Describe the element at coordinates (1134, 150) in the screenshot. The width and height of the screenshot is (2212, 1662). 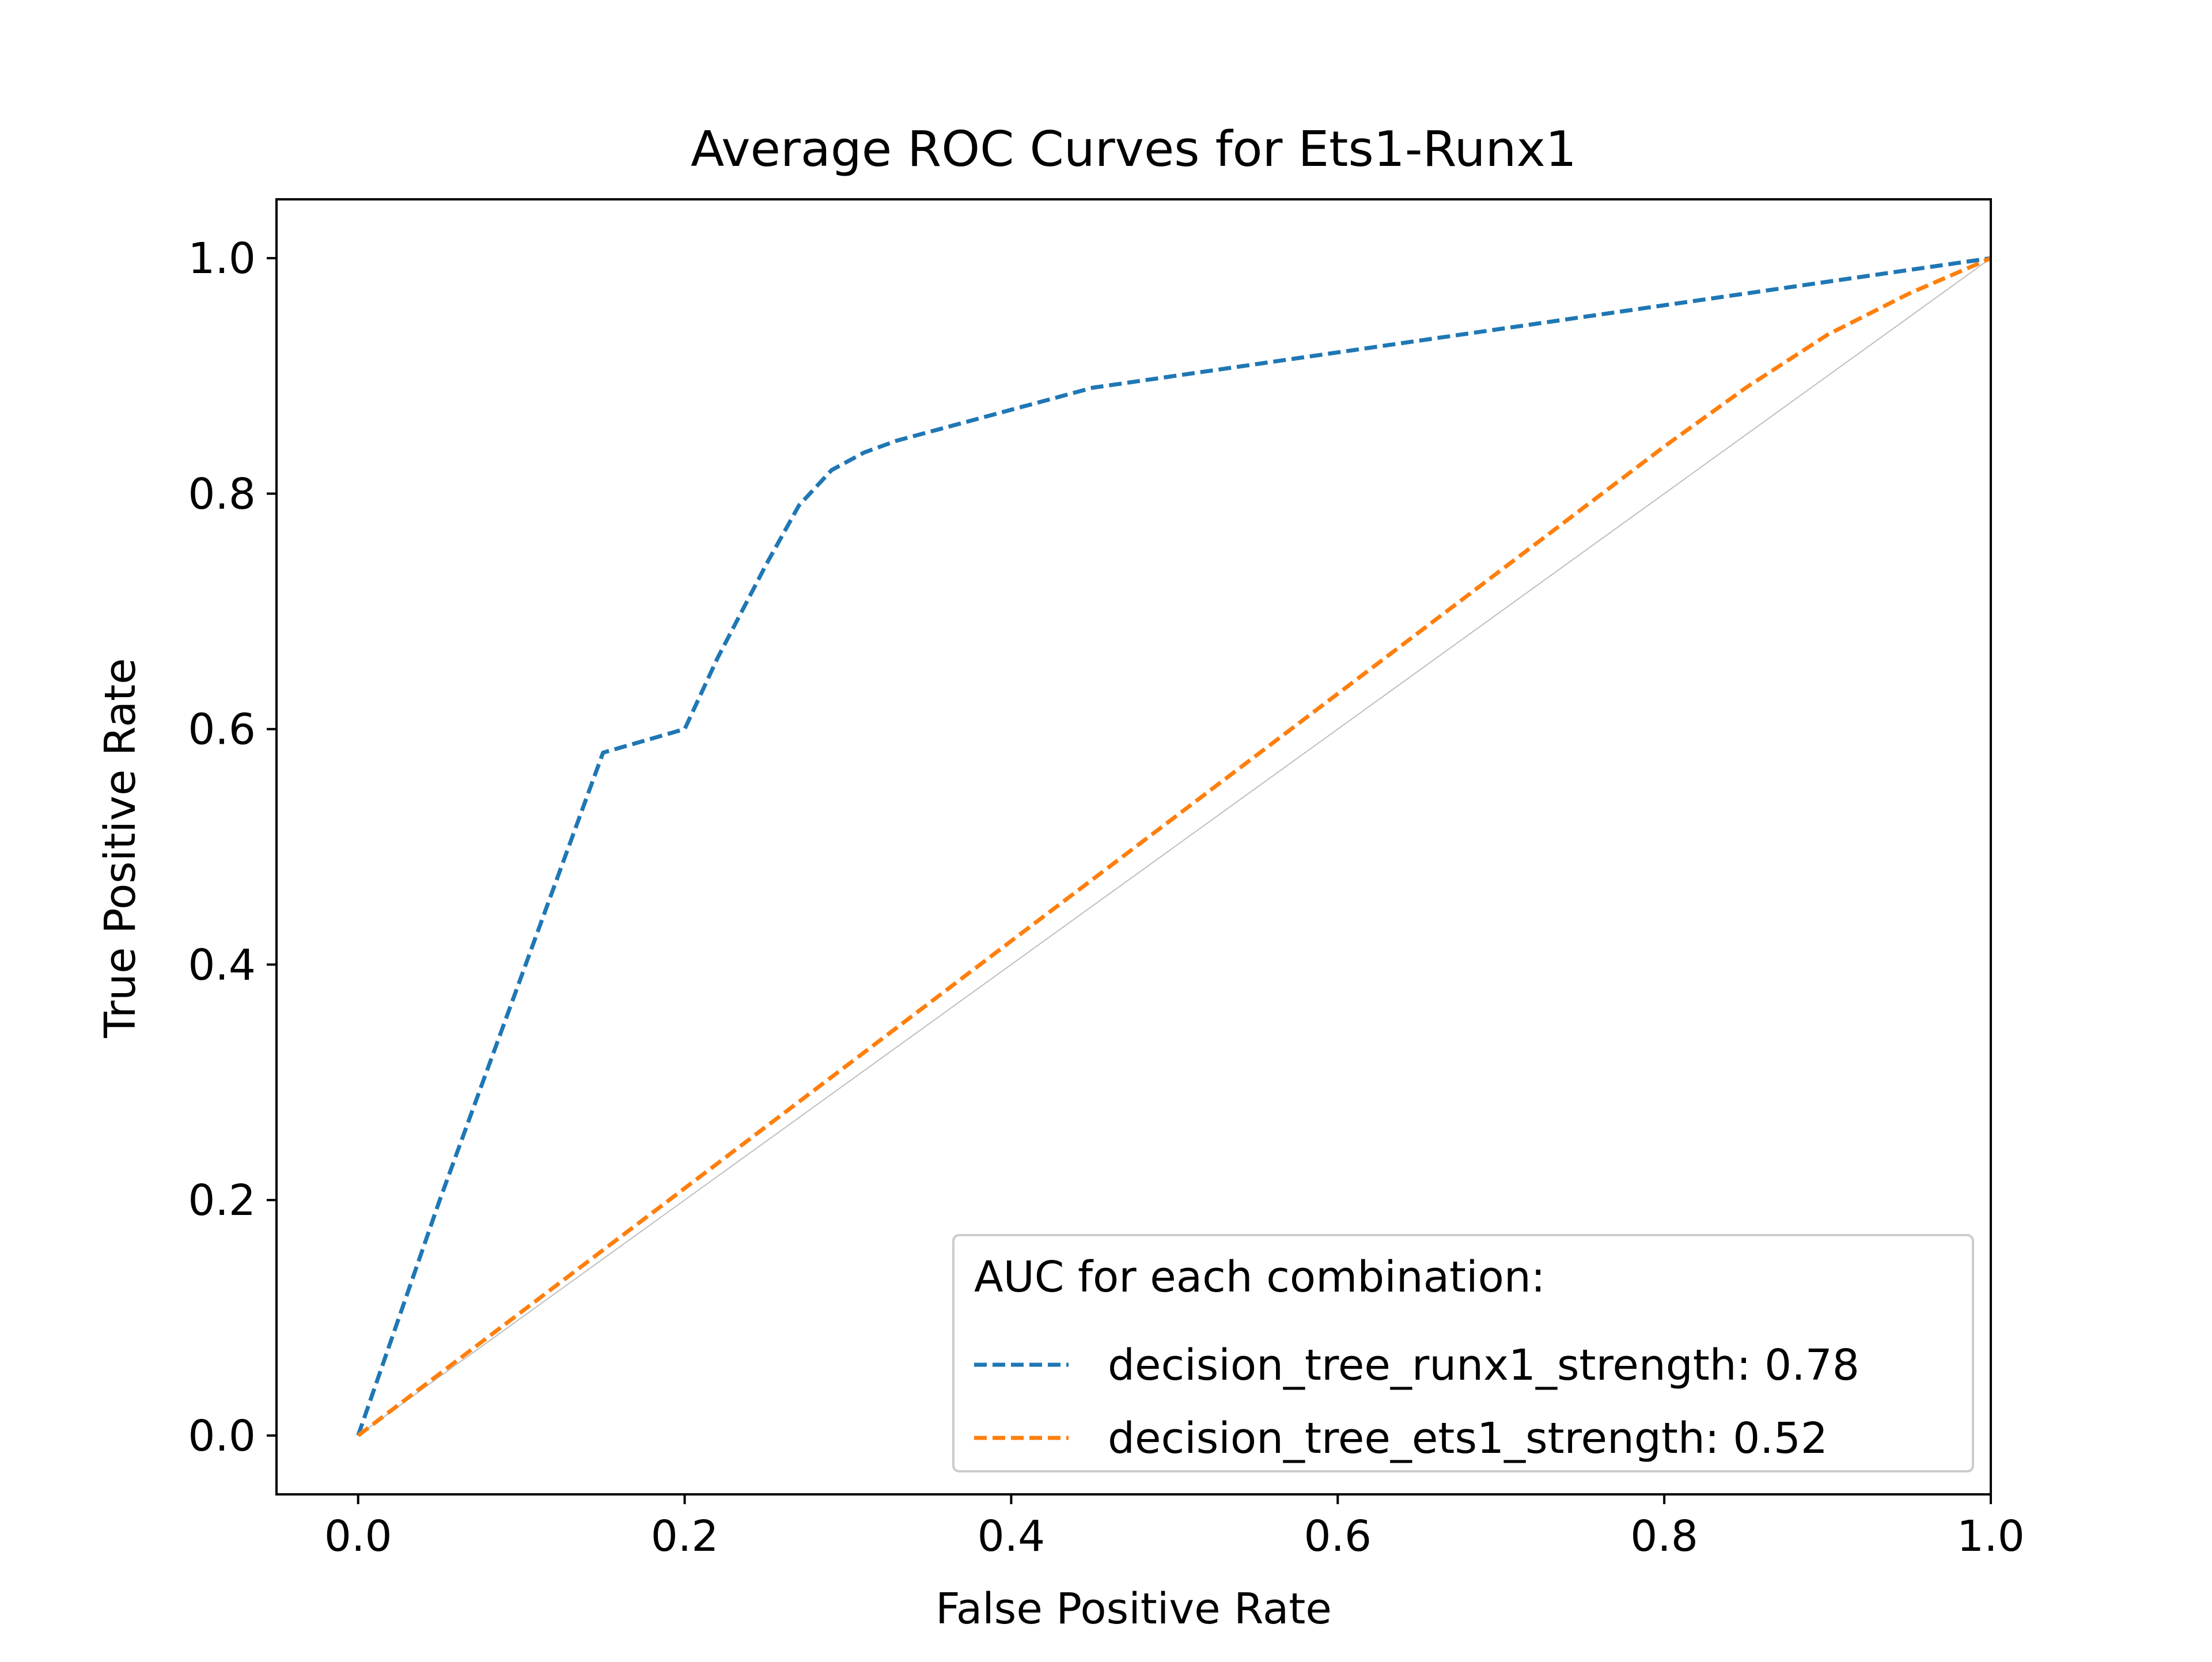
I see `chart-title: Average ROC Curves for Ets1-Runx1` at that location.